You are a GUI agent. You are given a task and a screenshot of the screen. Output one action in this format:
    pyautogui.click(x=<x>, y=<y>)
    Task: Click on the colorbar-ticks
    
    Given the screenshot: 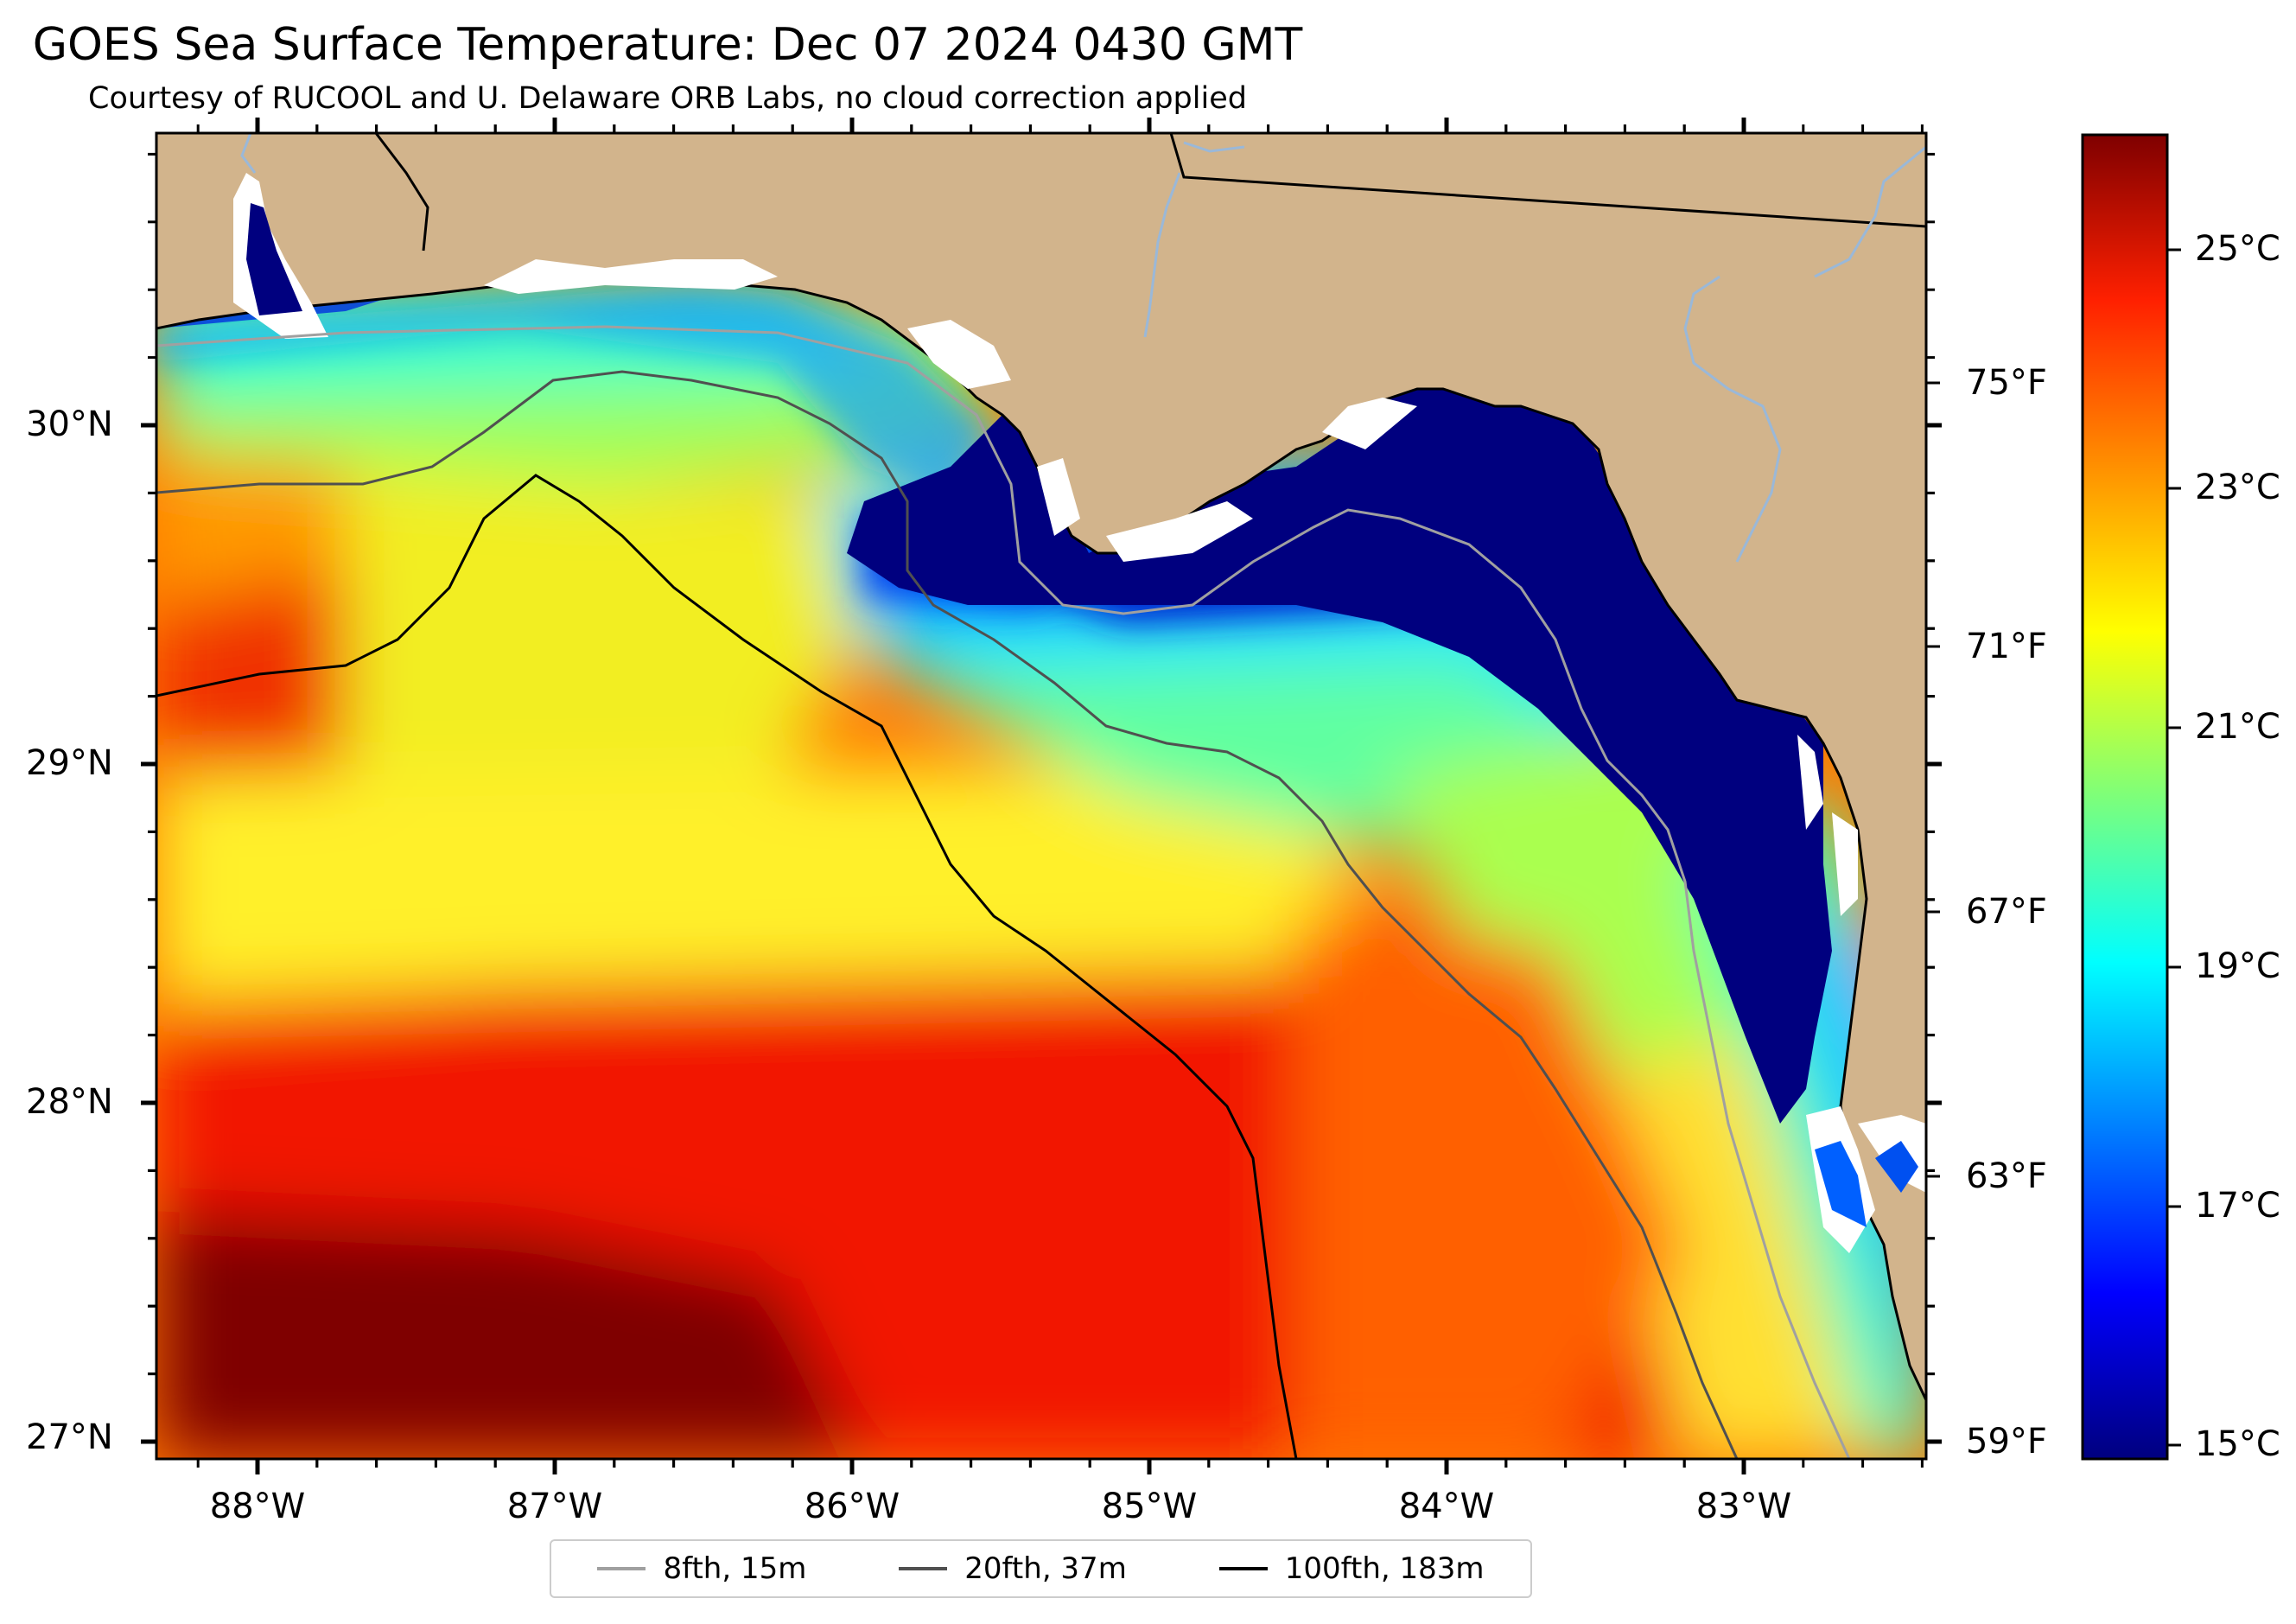 What is the action you would take?
    pyautogui.click(x=2053, y=847)
    